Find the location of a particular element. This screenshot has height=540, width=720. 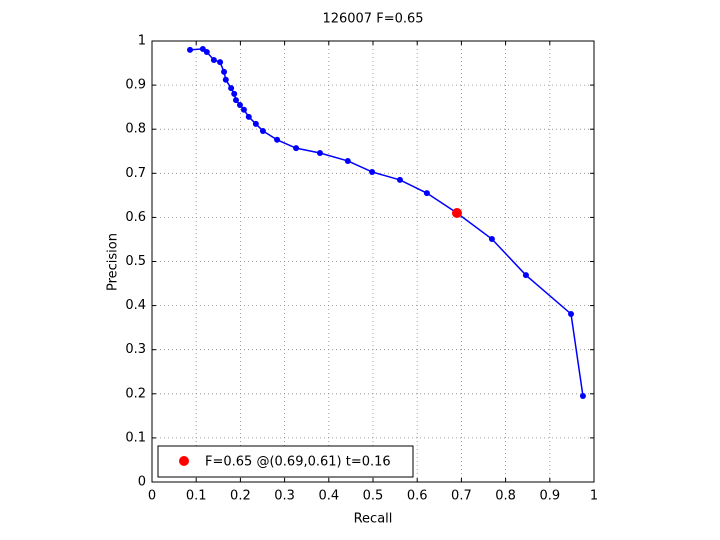

x-tick-label: 0 is located at coordinates (152, 496).